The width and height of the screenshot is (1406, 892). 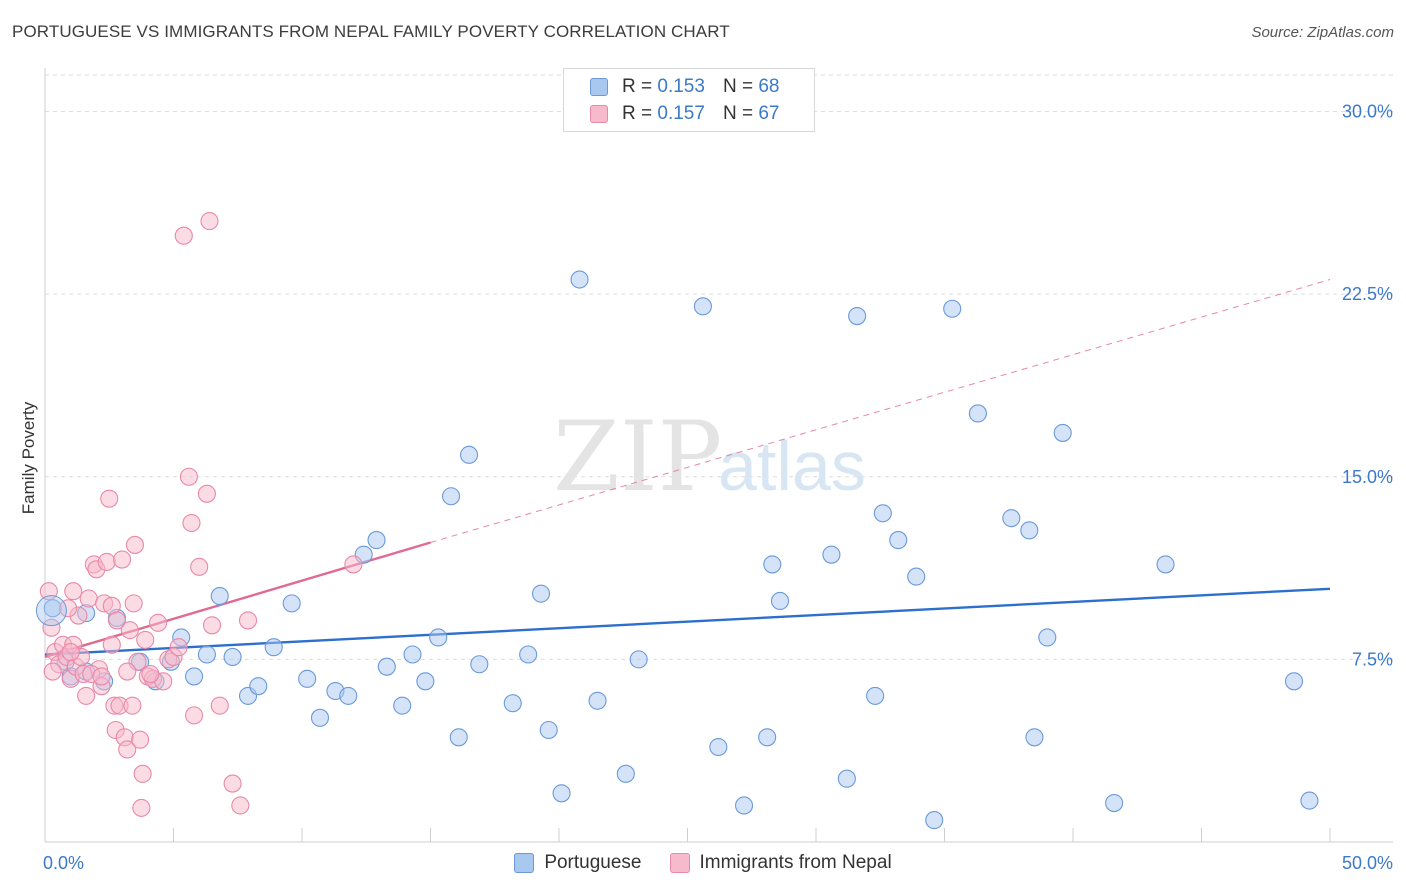 I want to click on r-value: 0.157, so click(x=681, y=113).